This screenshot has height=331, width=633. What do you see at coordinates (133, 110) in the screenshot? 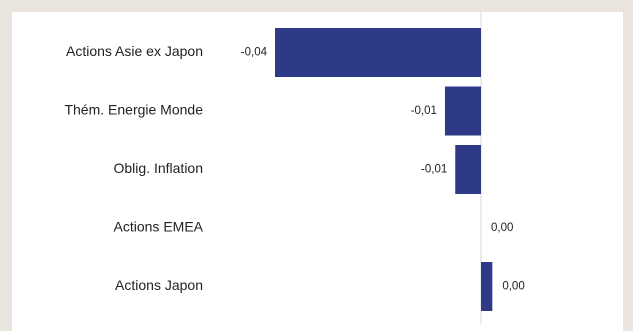
I see `category-label: Thém. Energie Monde` at bounding box center [133, 110].